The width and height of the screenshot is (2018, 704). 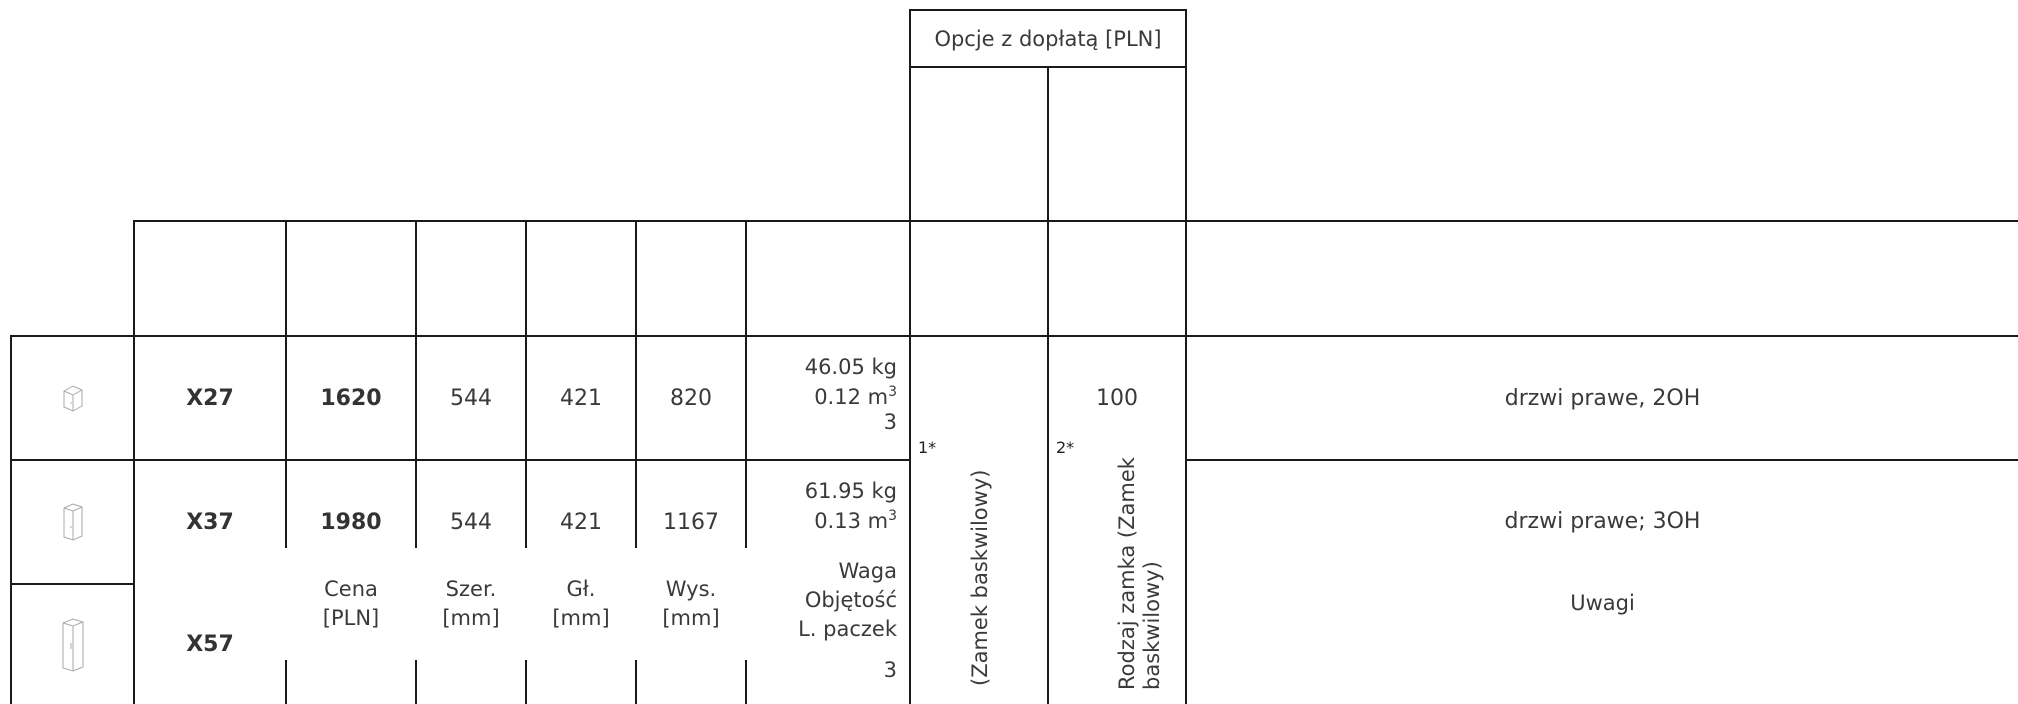 I want to click on medium-cabinet-icon, so click(x=73, y=522).